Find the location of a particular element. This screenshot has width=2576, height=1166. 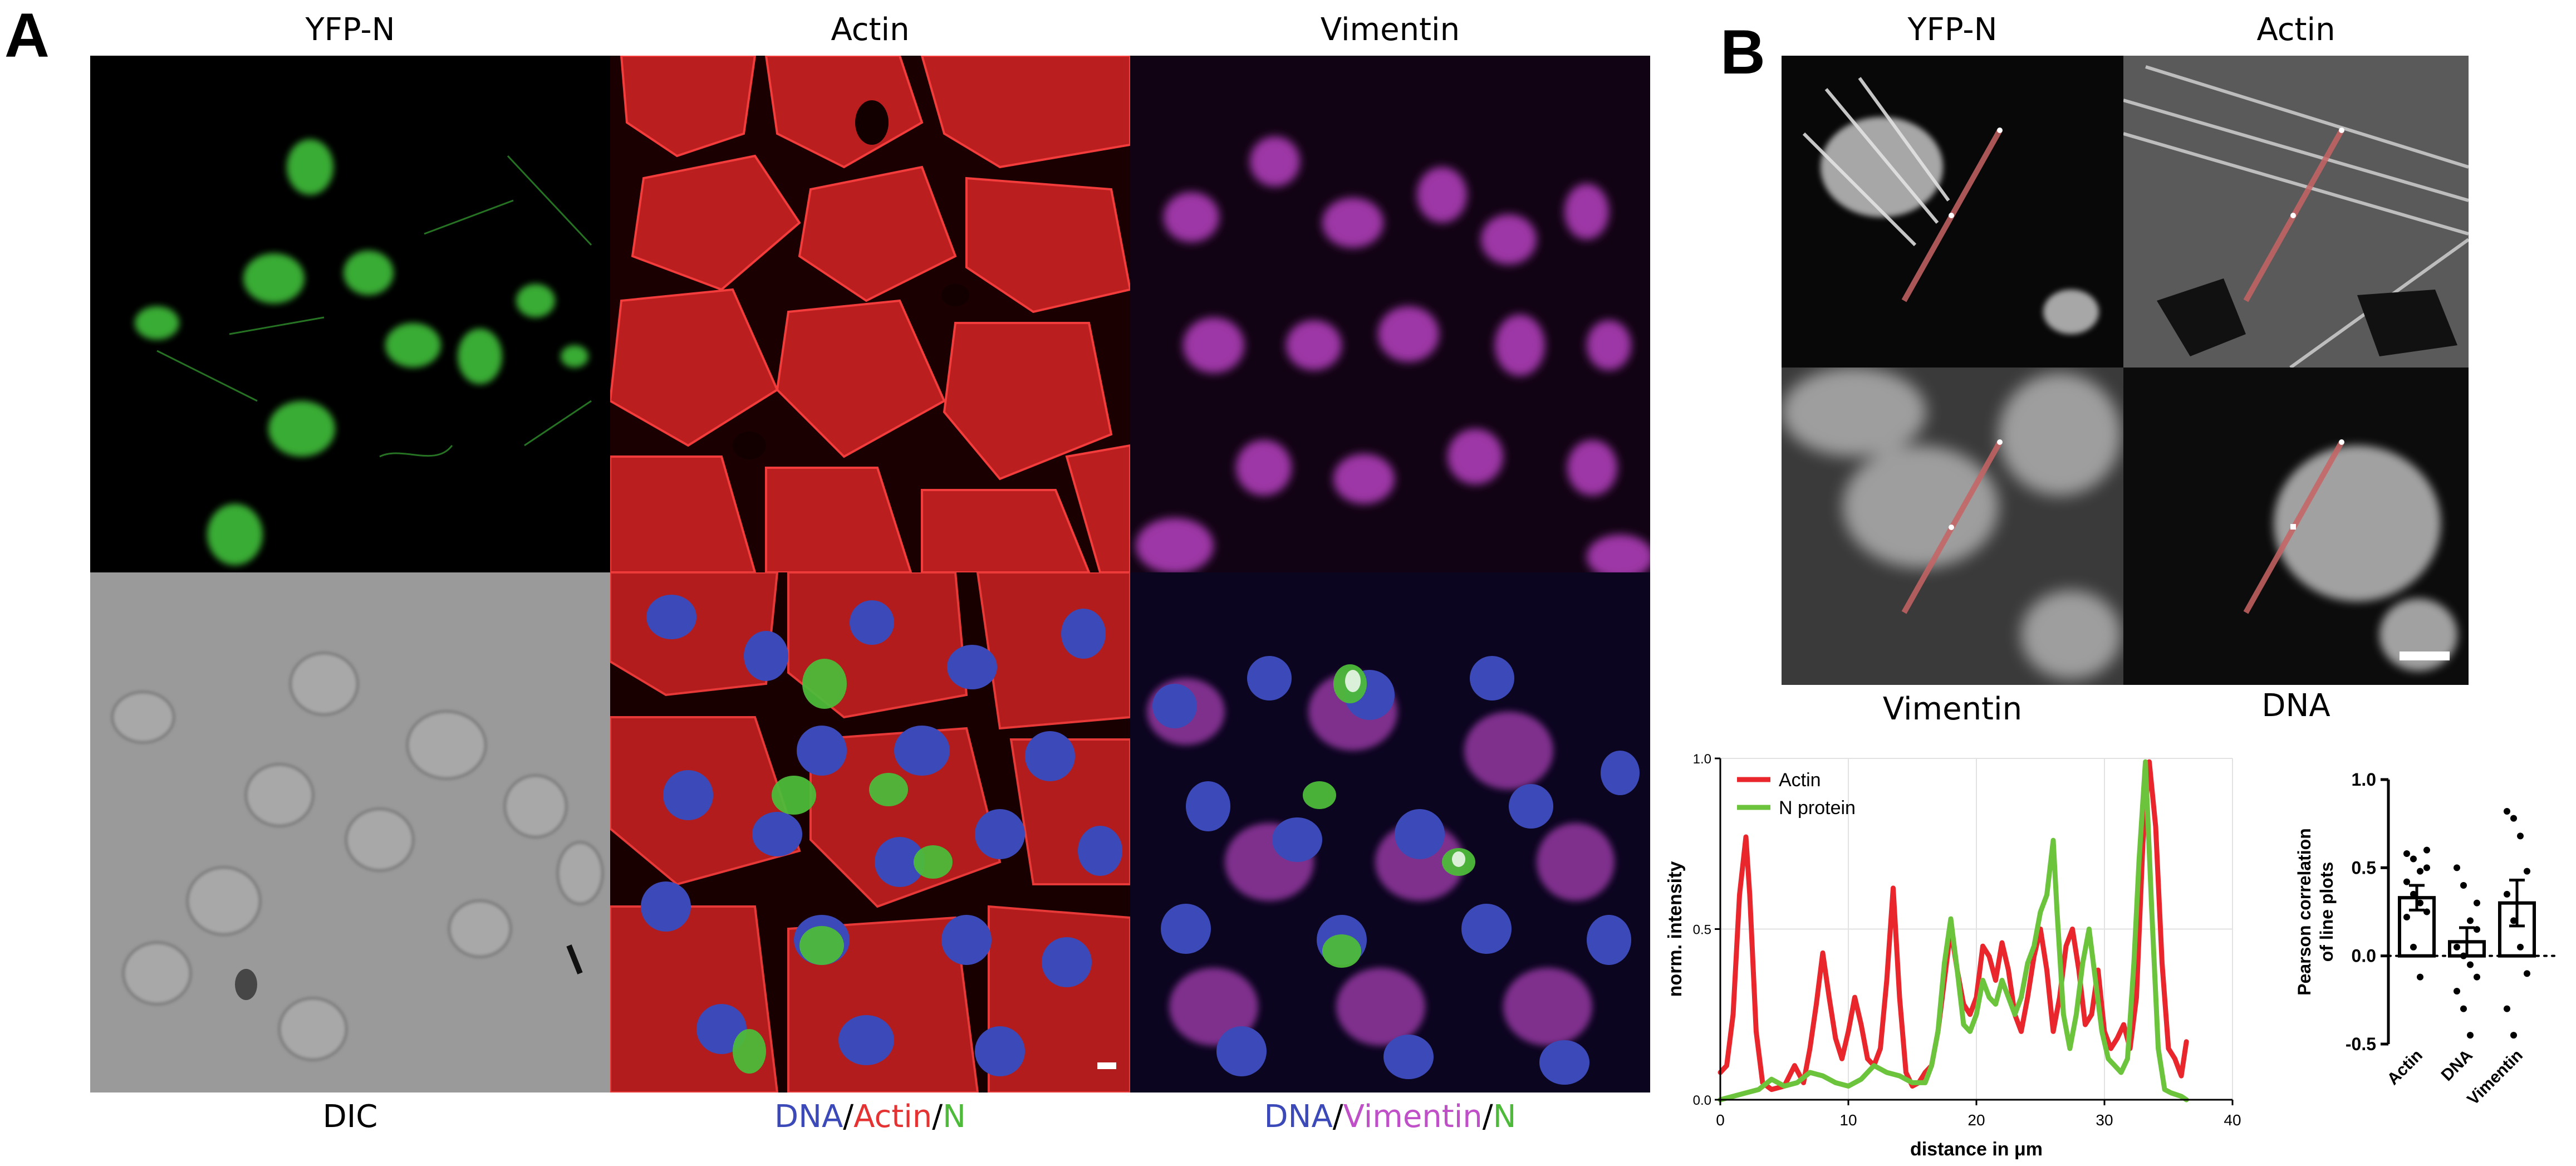

panel-b-label-dna: DNA is located at coordinates (2295, 706).